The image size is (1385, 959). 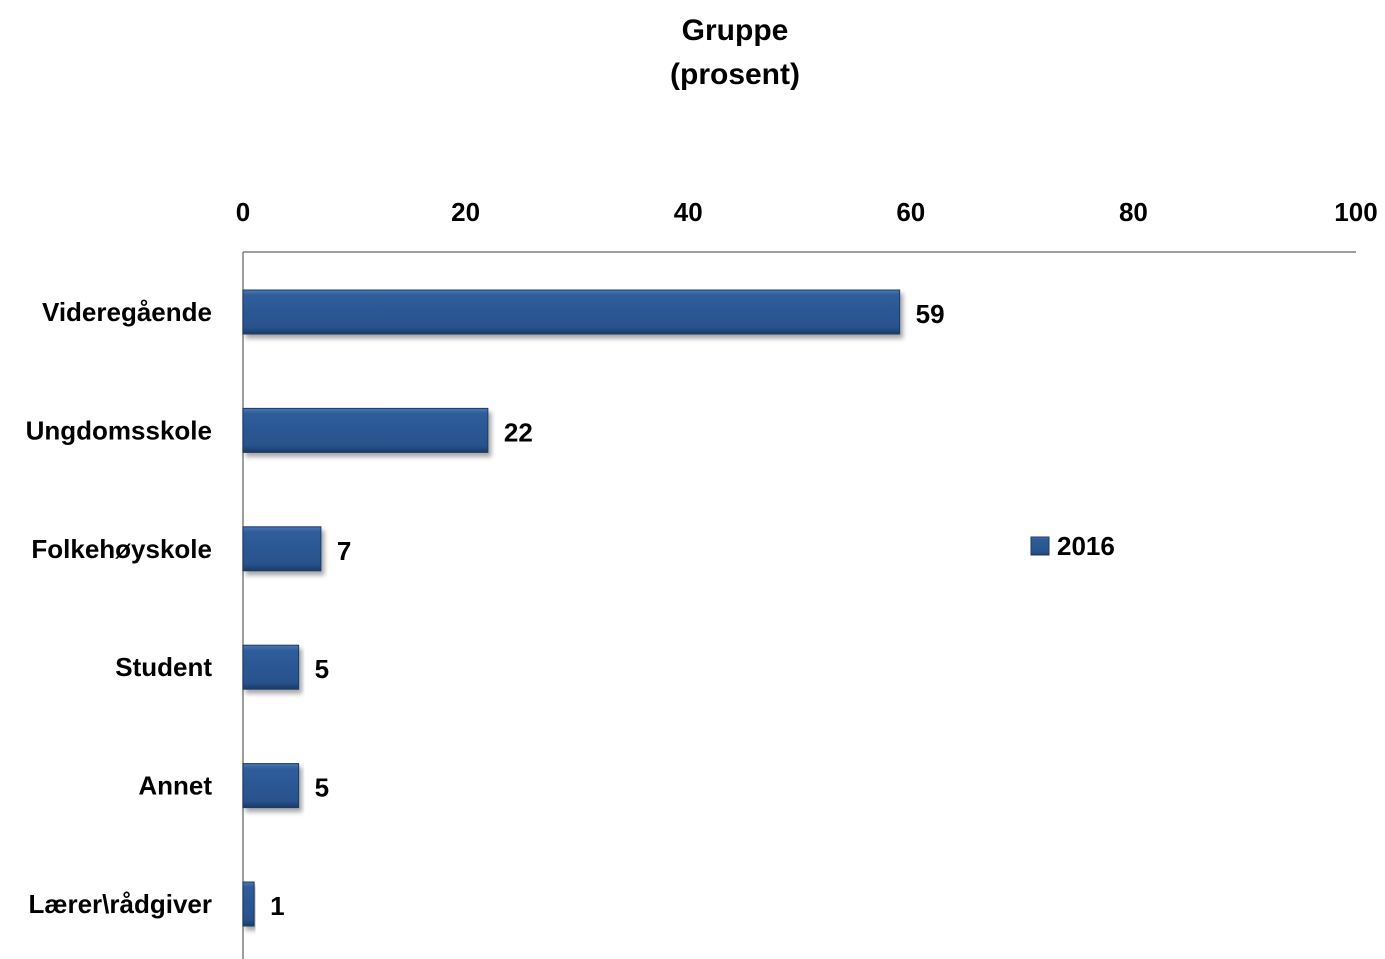 What do you see at coordinates (163, 667) in the screenshot?
I see `category-label: Student` at bounding box center [163, 667].